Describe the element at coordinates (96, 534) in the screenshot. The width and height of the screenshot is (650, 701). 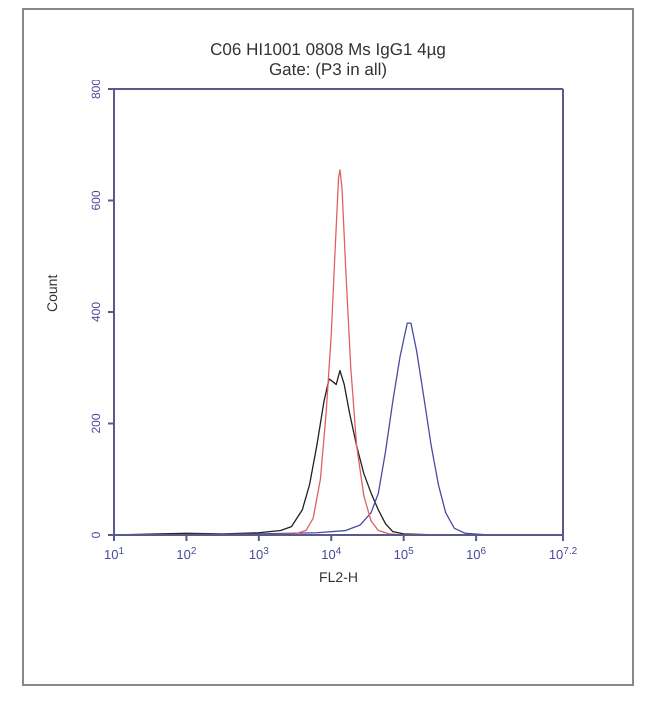
I see `y-tick-label: 0` at that location.